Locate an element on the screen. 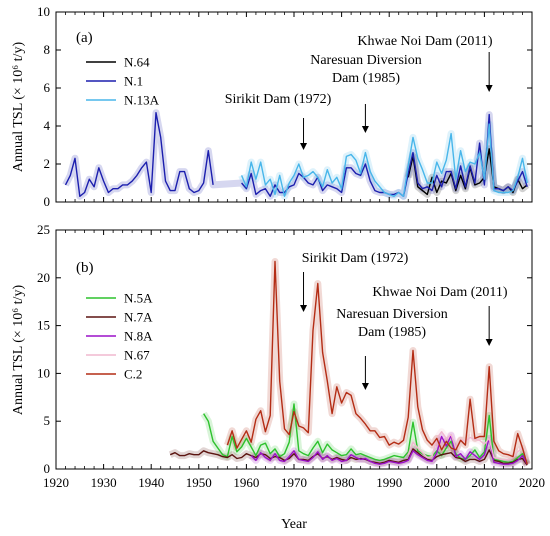  x-tick-label: 1980 is located at coordinates (342, 482).